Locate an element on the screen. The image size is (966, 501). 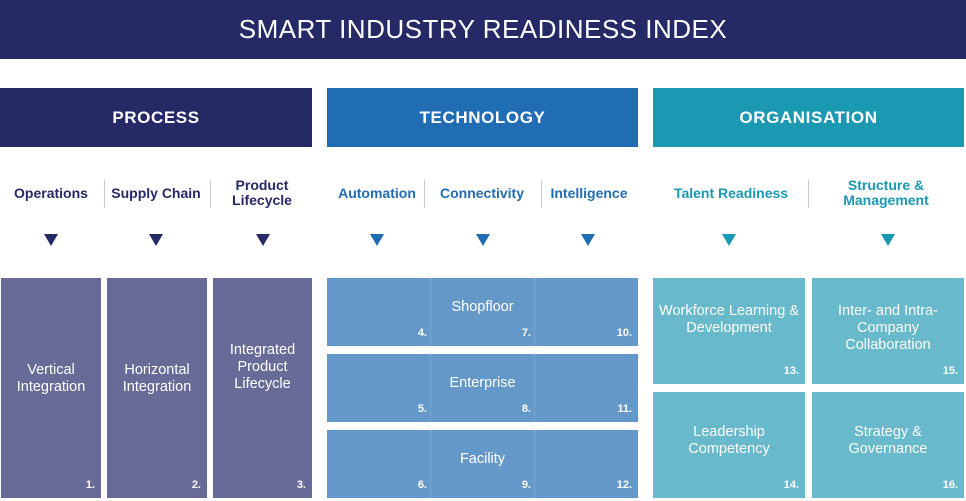
dimension-number: 4. is located at coordinates (422, 333).